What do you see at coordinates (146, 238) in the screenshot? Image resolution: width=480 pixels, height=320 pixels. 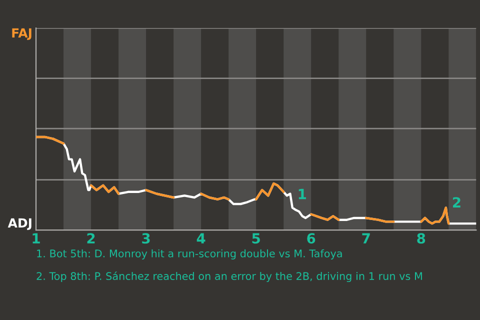 I see `x-tick-label: 3` at bounding box center [146, 238].